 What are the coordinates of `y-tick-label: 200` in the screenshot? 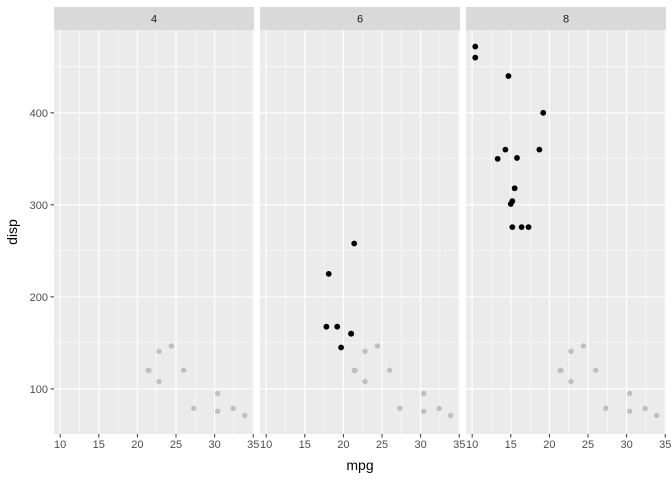 It's located at (39, 298).